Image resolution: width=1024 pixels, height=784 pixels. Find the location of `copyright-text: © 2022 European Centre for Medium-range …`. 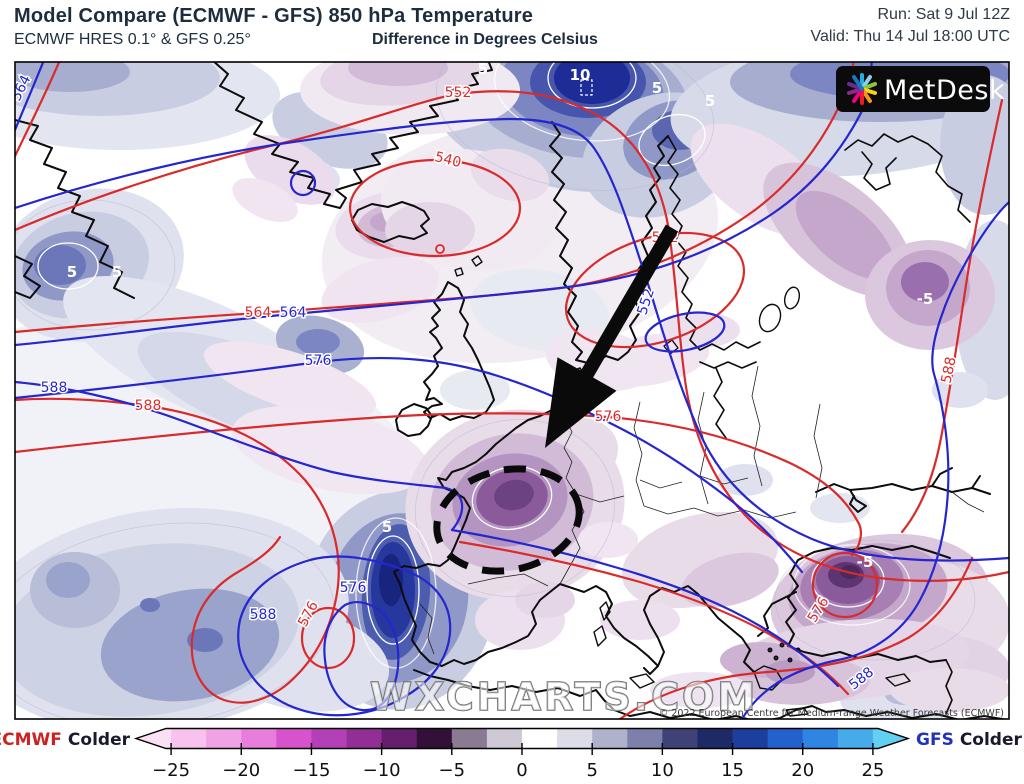

copyright-text: © 2022 European Centre for Medium-range … is located at coordinates (831, 713).